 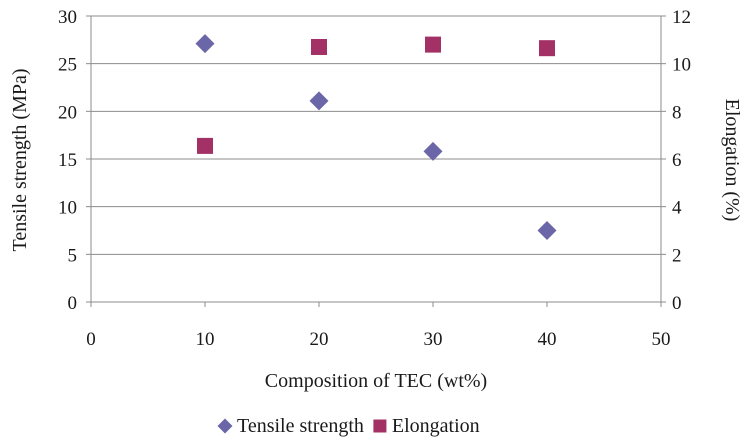 I want to click on y2-tick-label: 0, so click(x=677, y=303).